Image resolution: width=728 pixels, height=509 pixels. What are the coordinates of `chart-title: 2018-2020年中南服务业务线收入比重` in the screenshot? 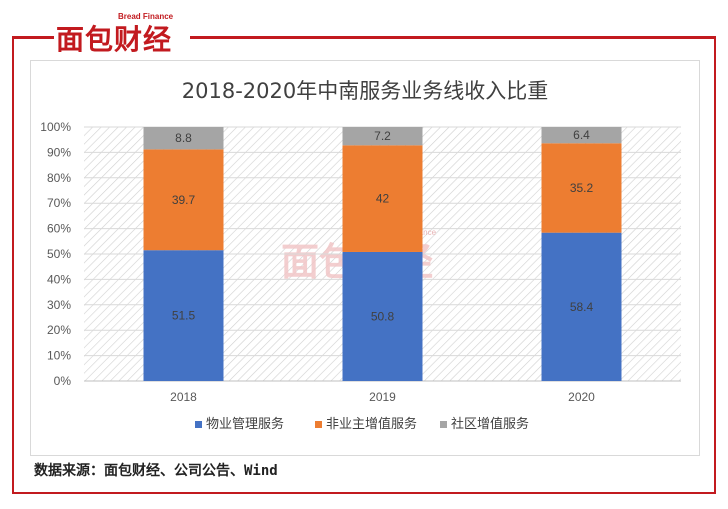 It's located at (365, 91).